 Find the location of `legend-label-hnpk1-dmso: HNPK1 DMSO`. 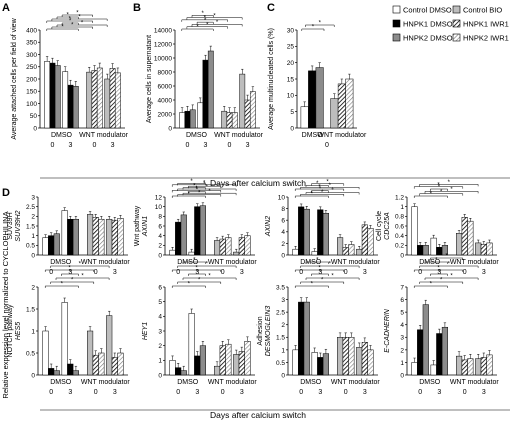

legend-label-hnpk1-dmso: HNPK1 DMSO is located at coordinates (428, 24).